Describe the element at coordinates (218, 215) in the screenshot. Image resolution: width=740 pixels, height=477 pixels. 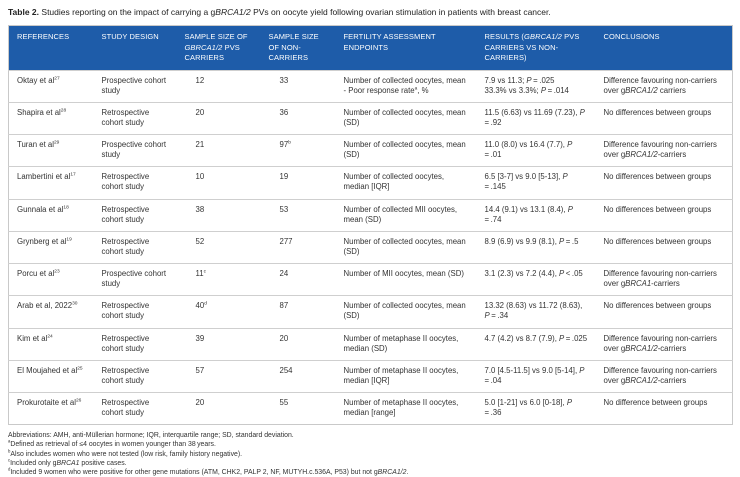
I see `cell-carriers-sample-size: 38` at that location.